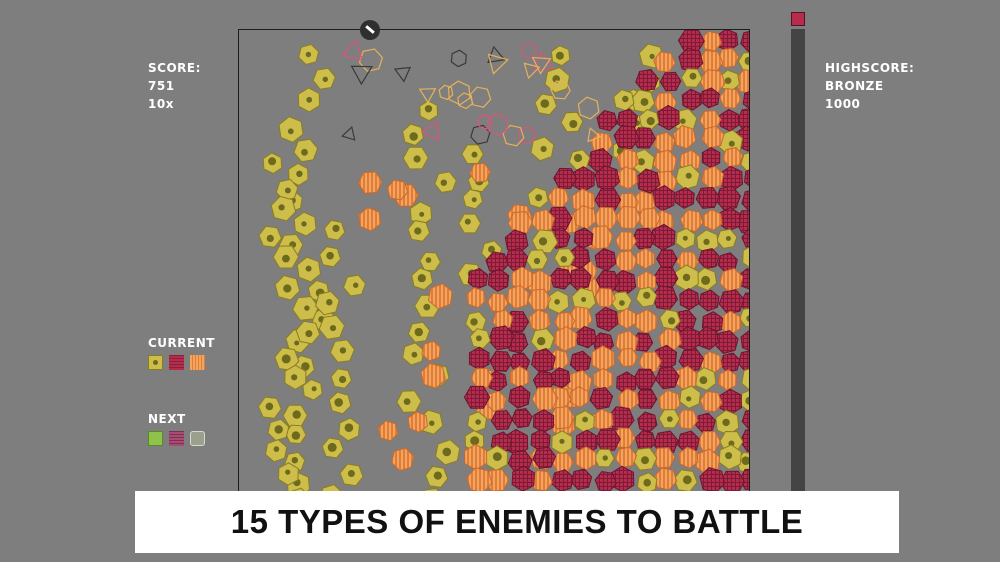  What do you see at coordinates (176, 428) in the screenshot?
I see `next-pieces-panel: NEXT` at bounding box center [176, 428].